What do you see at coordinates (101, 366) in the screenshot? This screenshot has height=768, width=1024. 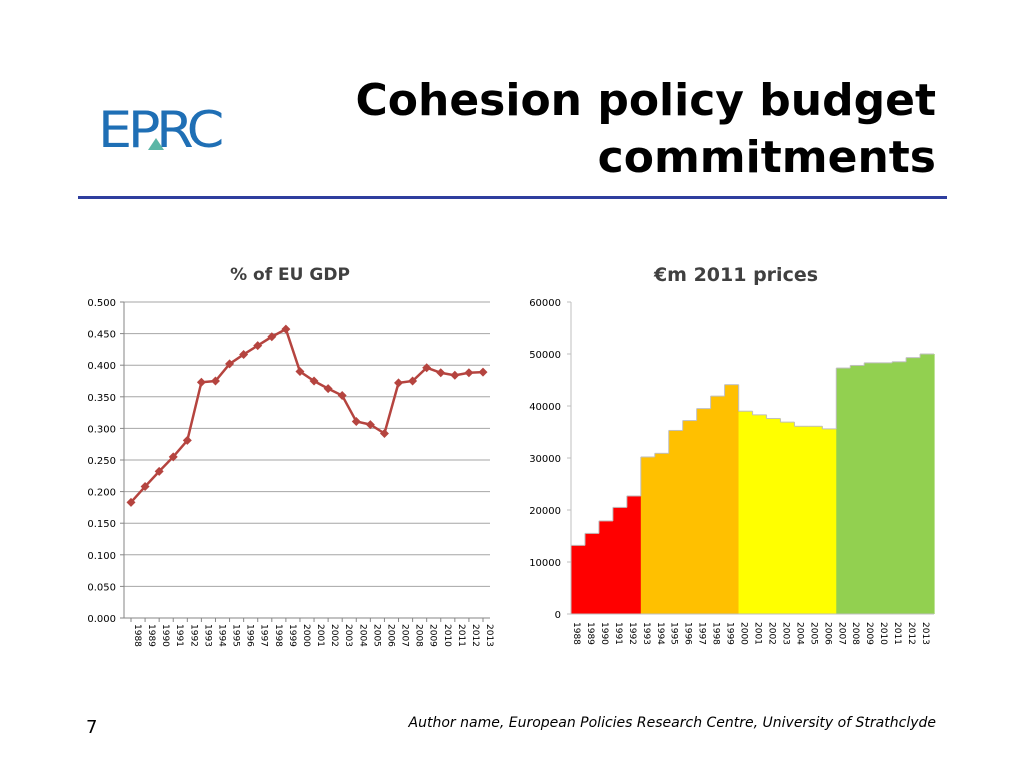 I see `y-tick-label: 0.400` at bounding box center [101, 366].